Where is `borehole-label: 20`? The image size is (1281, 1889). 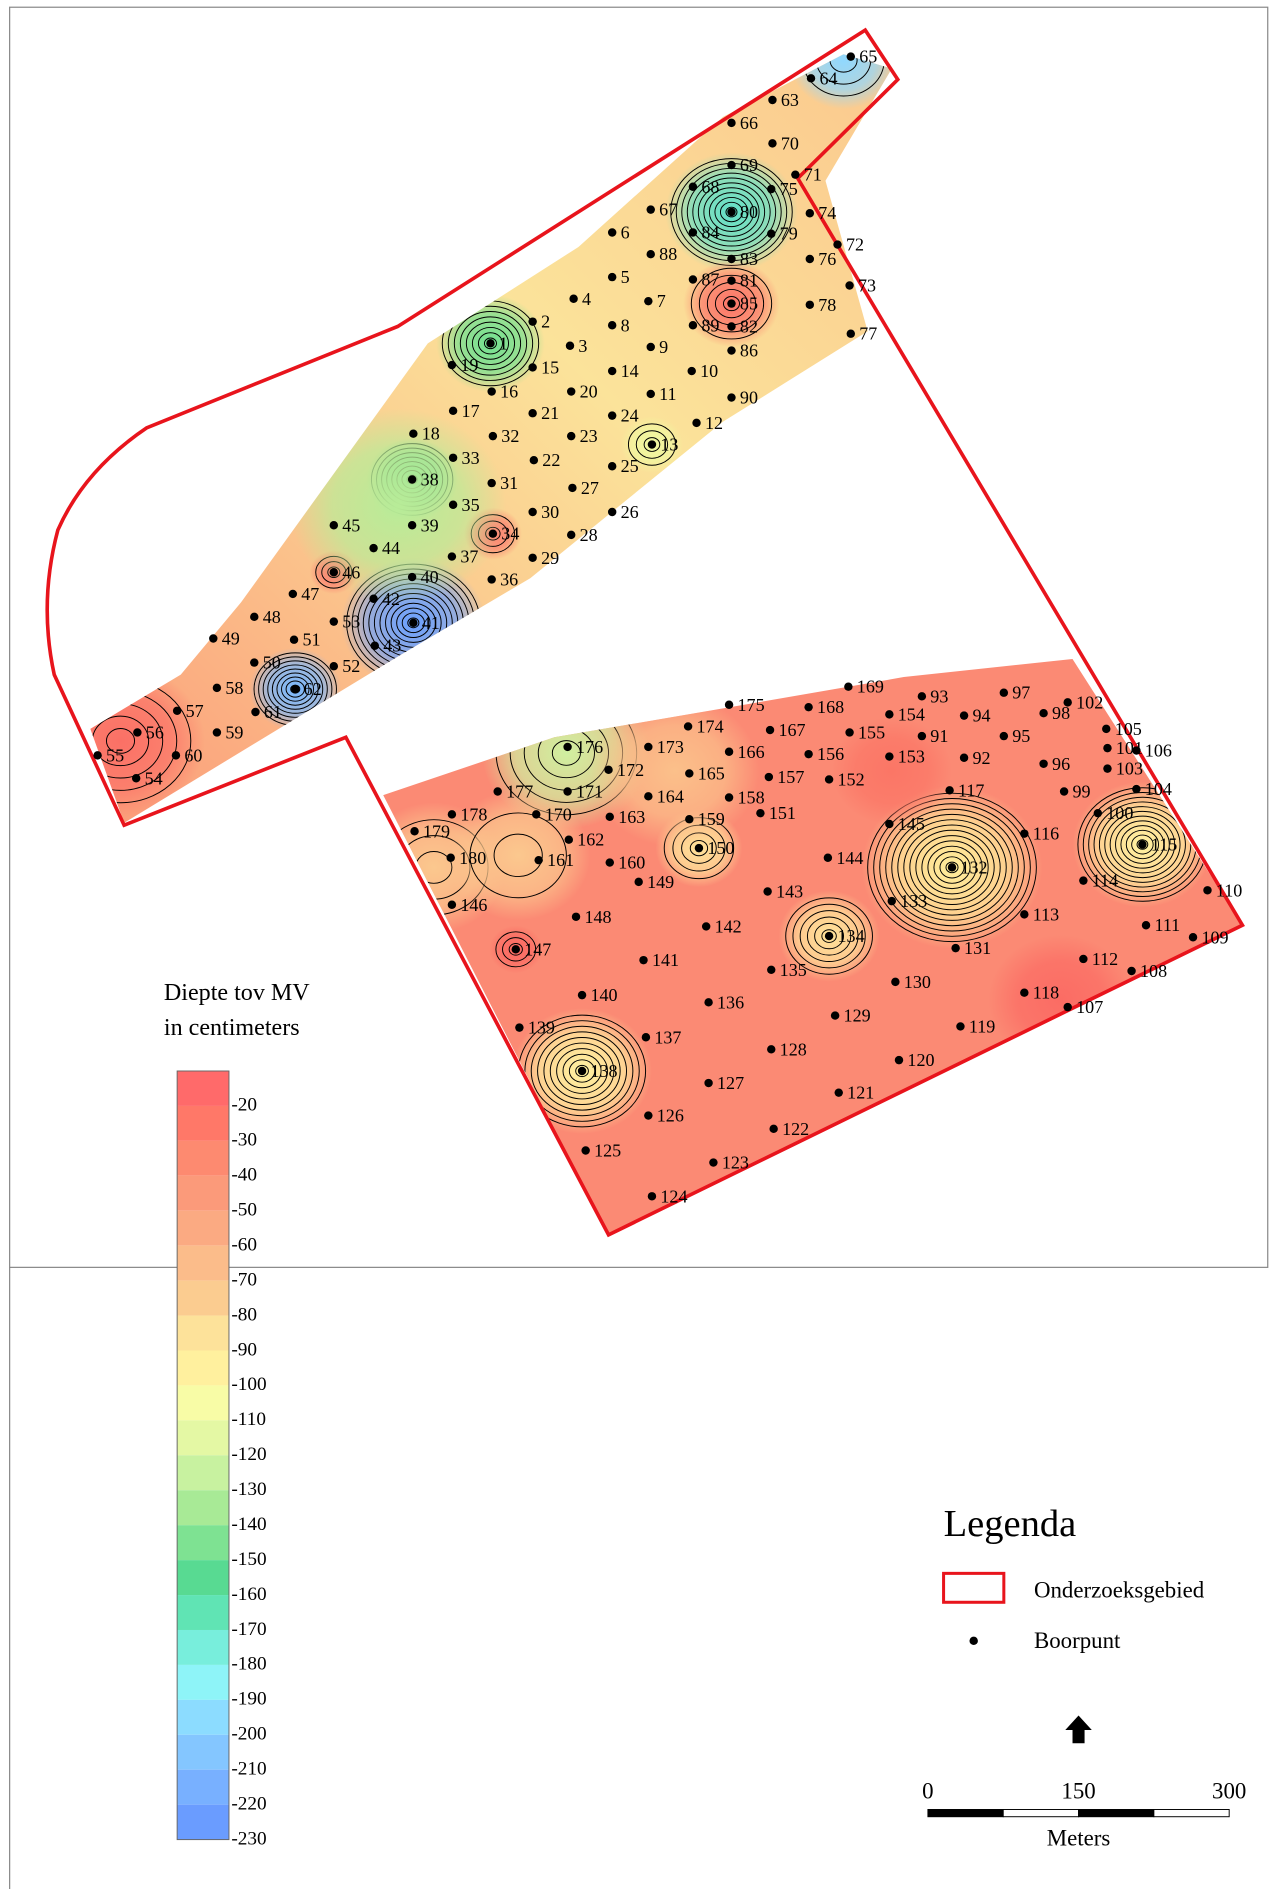 borehole-label: 20 is located at coordinates (589, 392).